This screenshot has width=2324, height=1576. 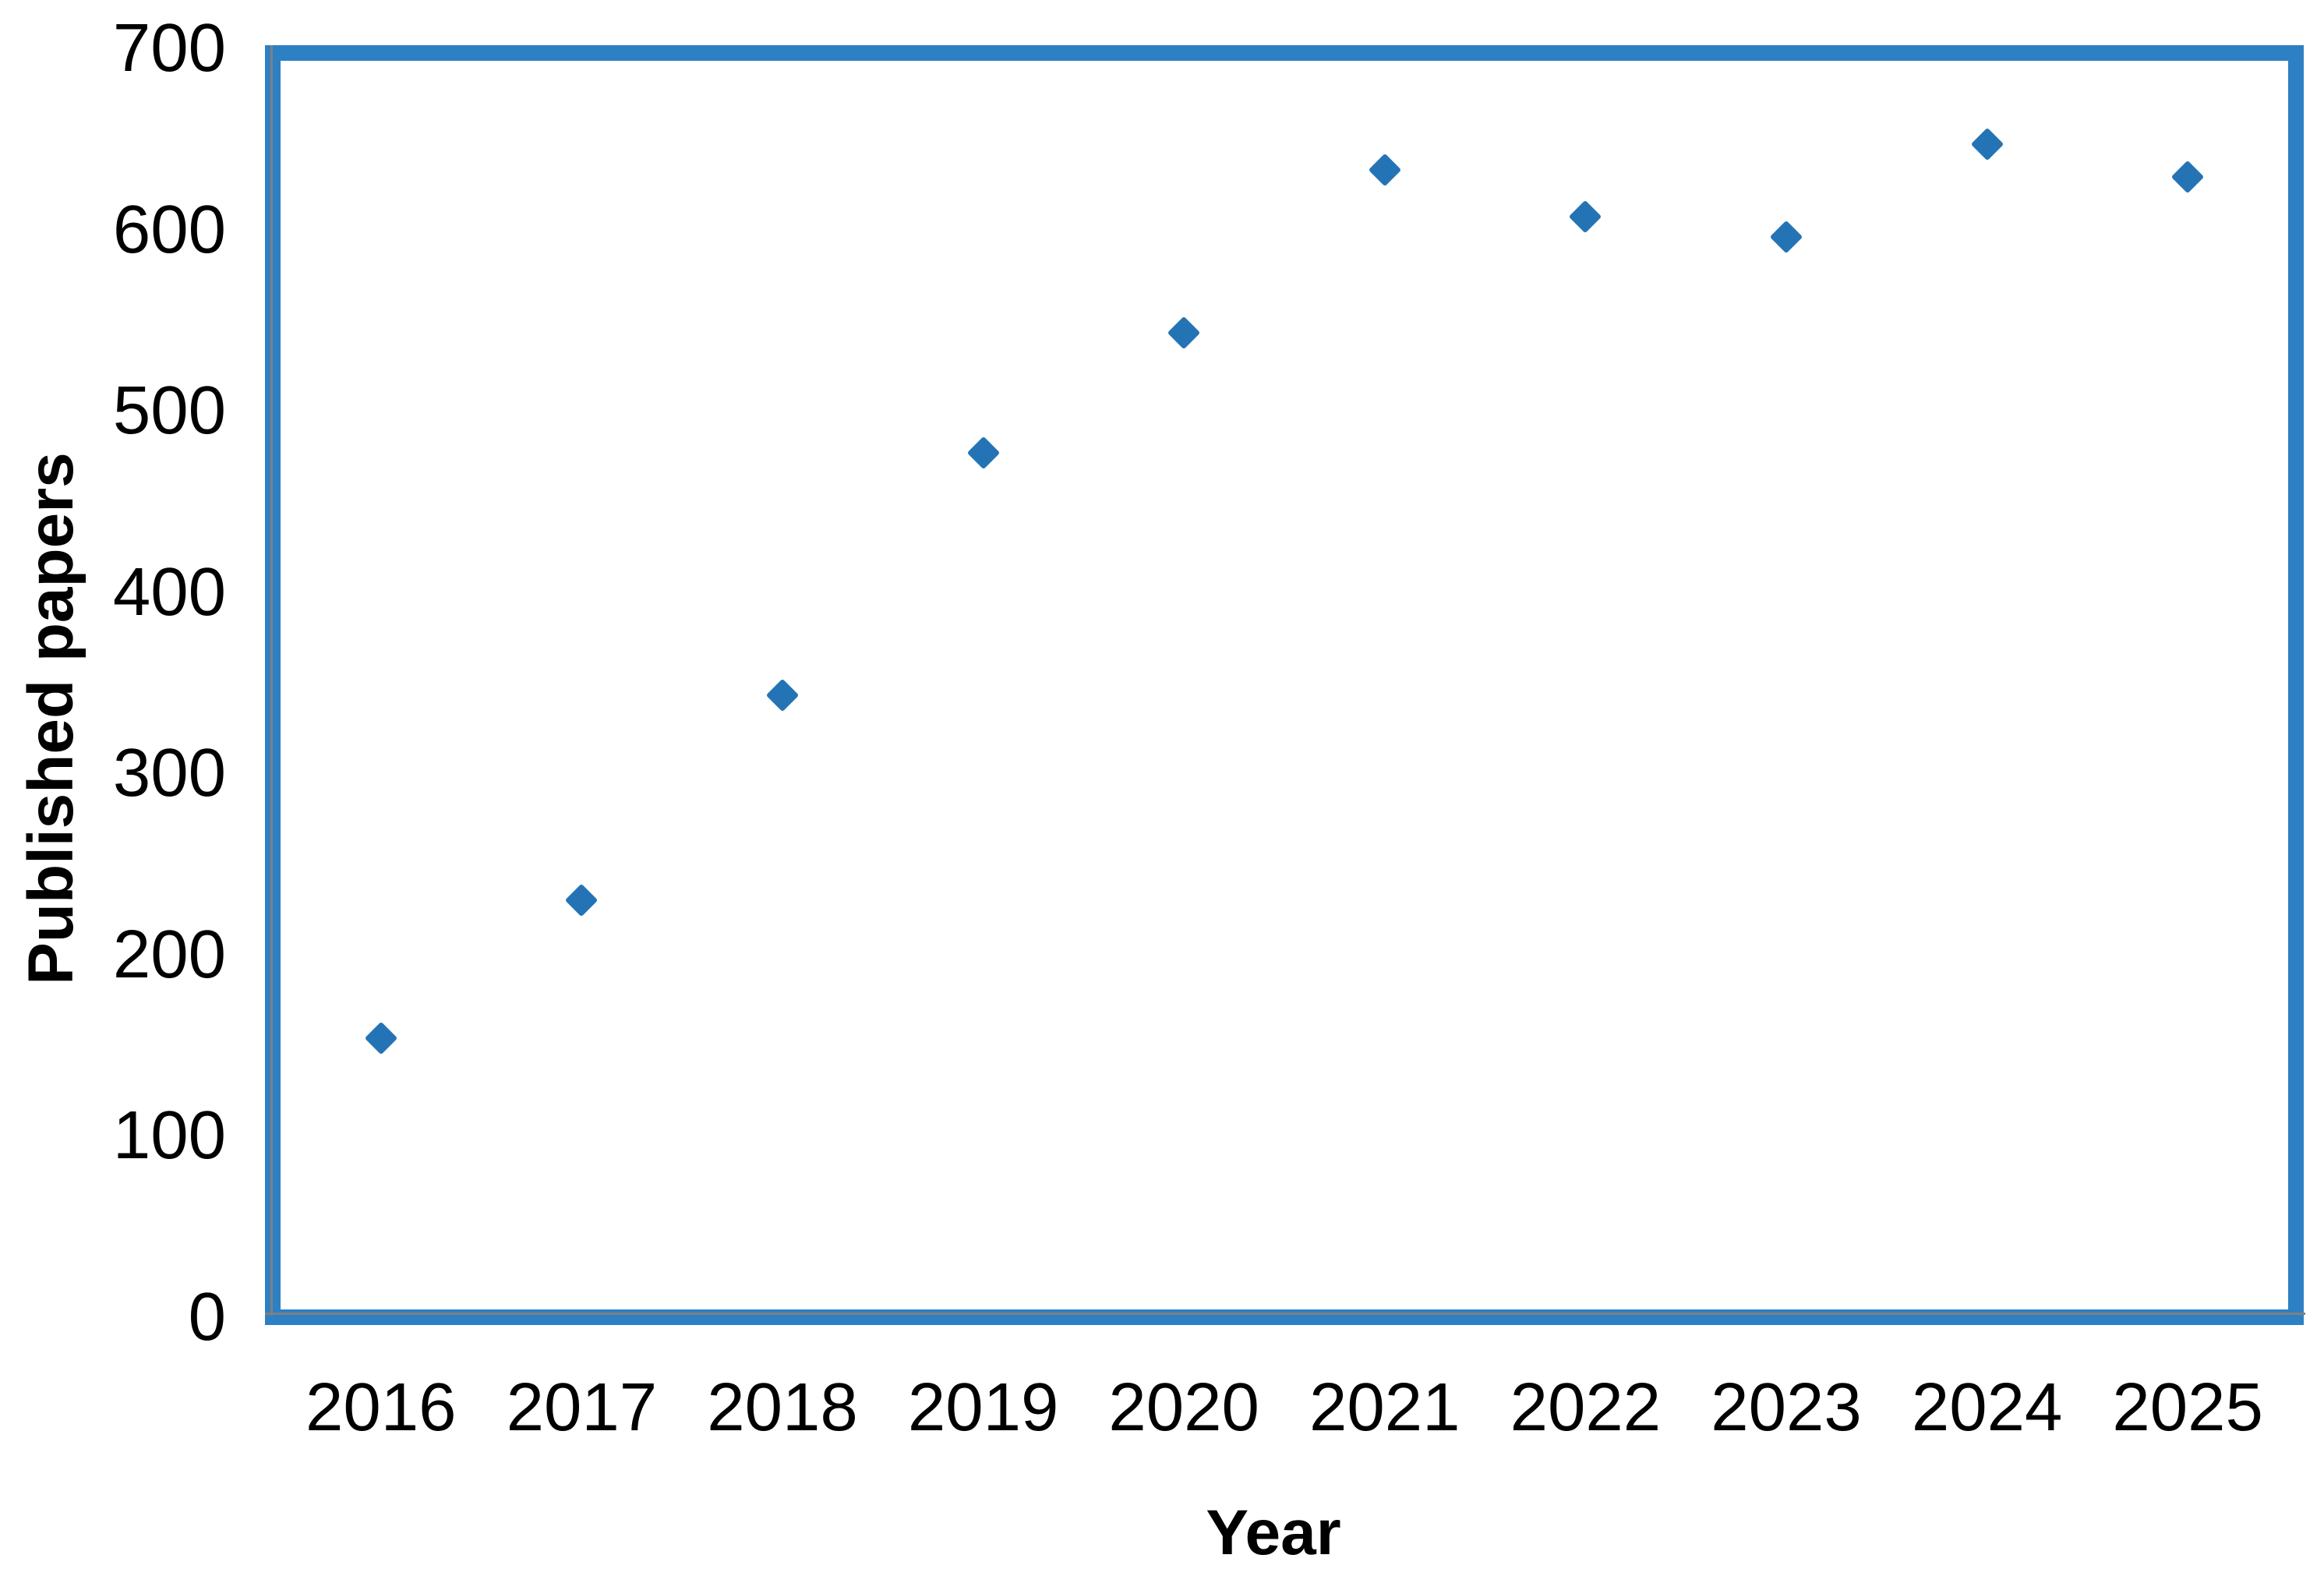 What do you see at coordinates (381, 1407) in the screenshot?
I see `x-tick-label-2016: 2016` at bounding box center [381, 1407].